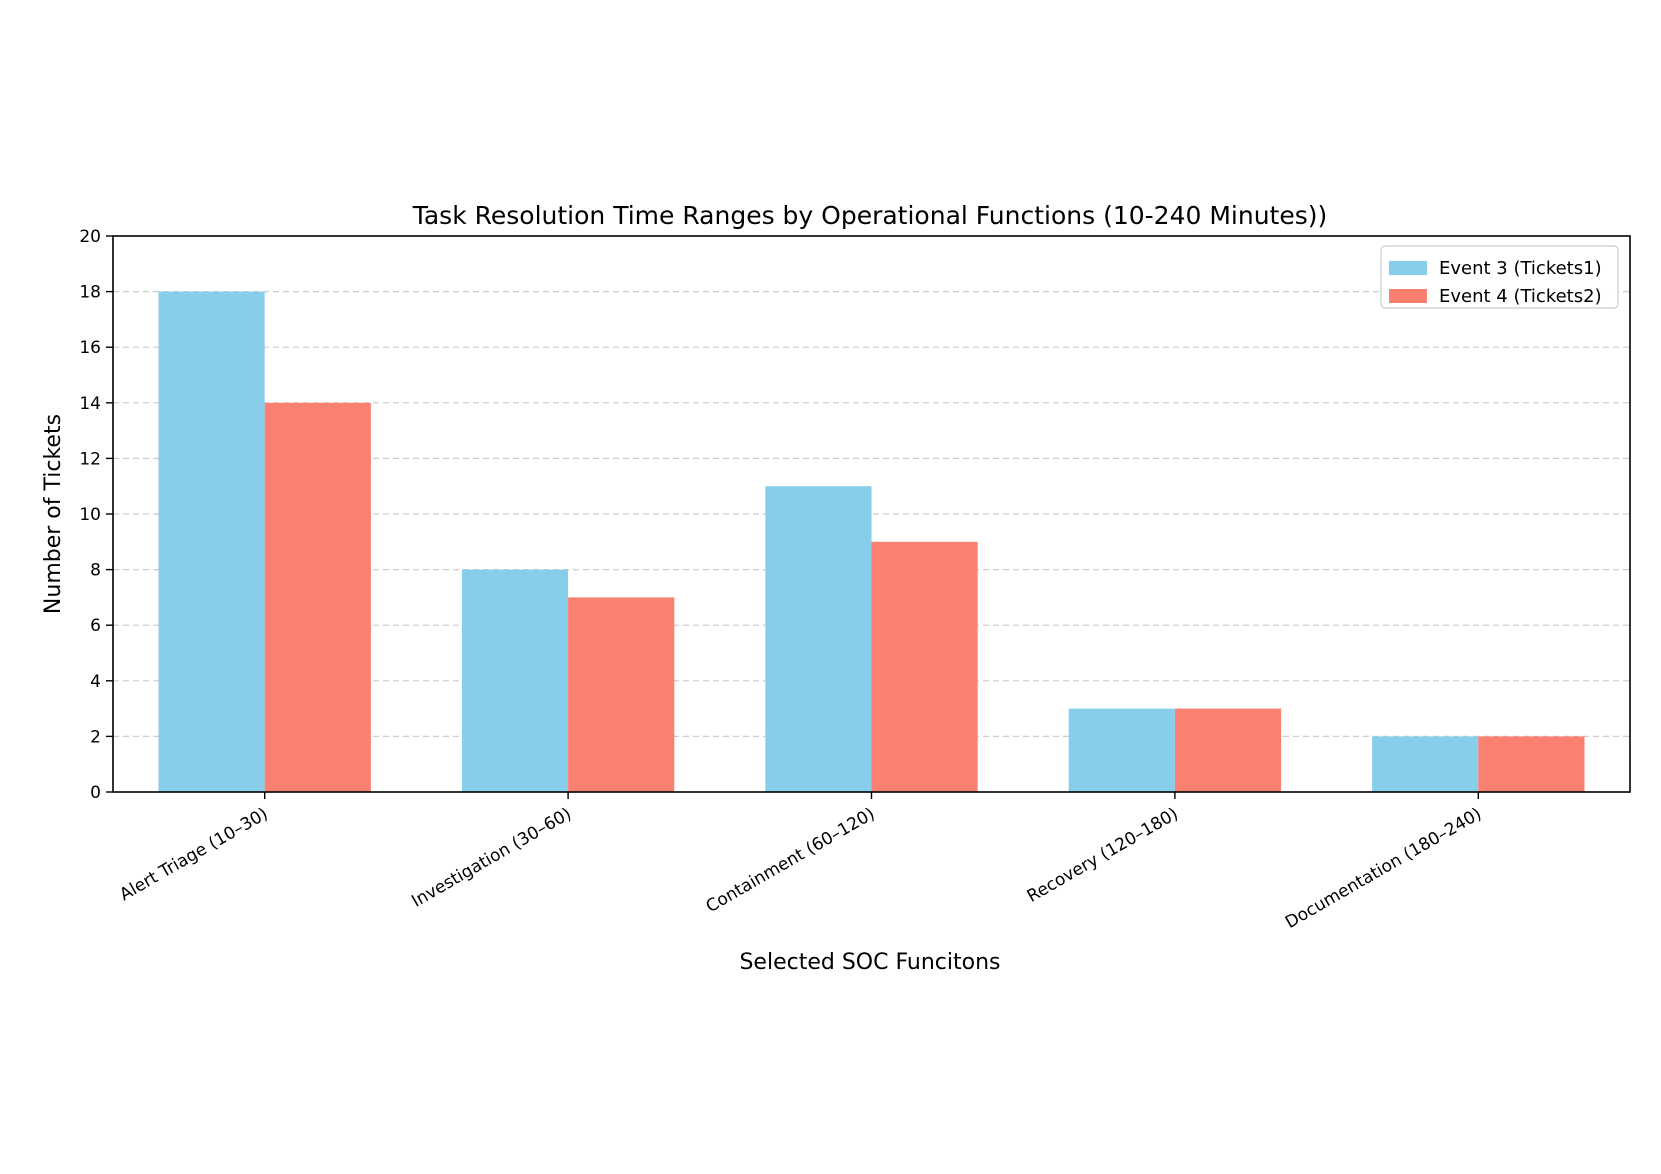  I want to click on y-tick-label: 10, so click(90, 515).